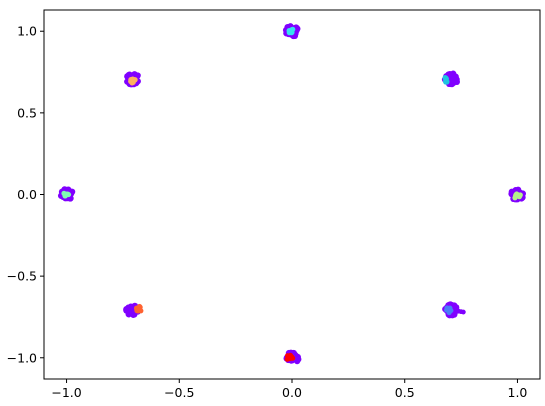 This screenshot has height=406, width=545. What do you see at coordinates (27, 31) in the screenshot?
I see `y-tick-label: 1.0` at bounding box center [27, 31].